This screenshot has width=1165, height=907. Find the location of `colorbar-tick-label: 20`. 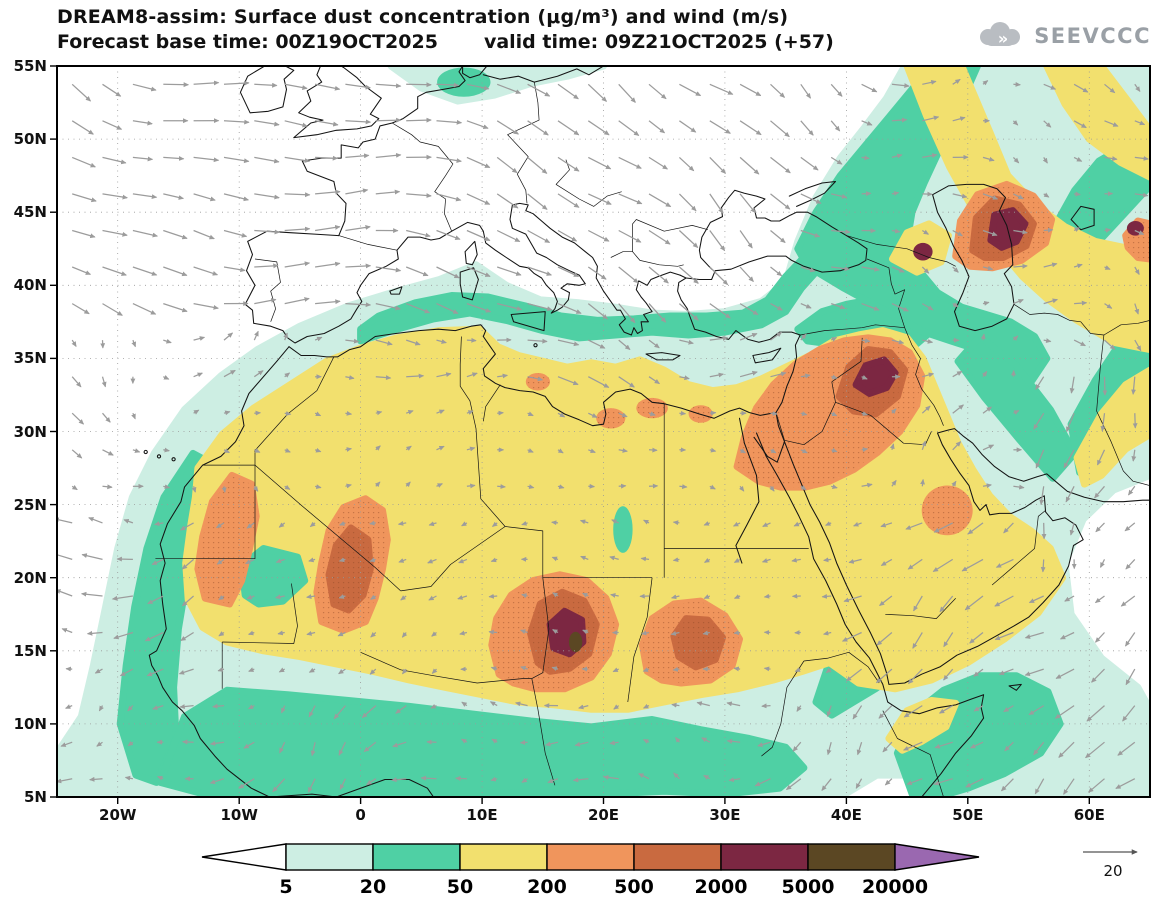

colorbar-tick-label: 20 is located at coordinates (373, 887).